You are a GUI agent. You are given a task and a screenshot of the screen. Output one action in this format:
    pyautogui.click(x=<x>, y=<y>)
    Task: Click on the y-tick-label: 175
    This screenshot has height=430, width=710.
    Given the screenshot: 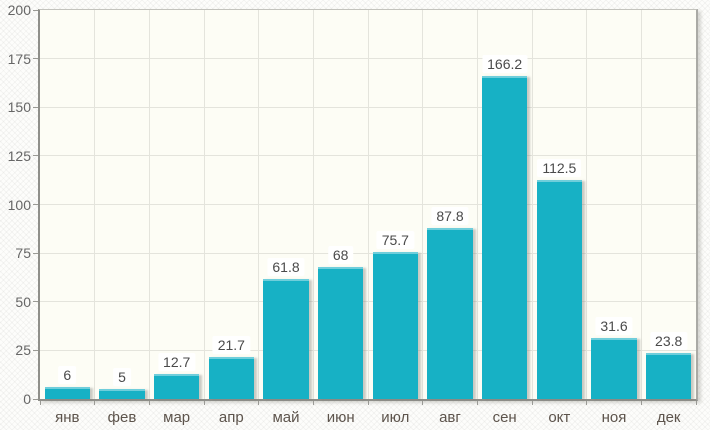 What is the action you would take?
    pyautogui.click(x=19, y=58)
    